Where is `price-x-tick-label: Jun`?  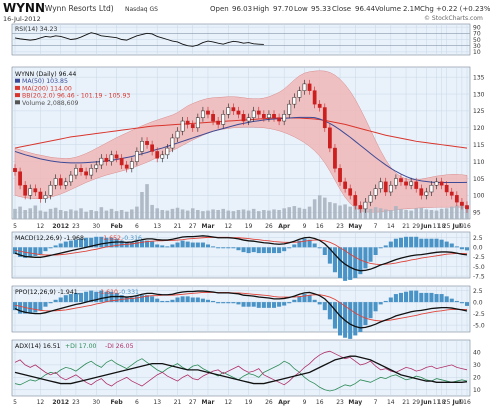
price-x-tick-label: Jun is located at coordinates (426, 226).